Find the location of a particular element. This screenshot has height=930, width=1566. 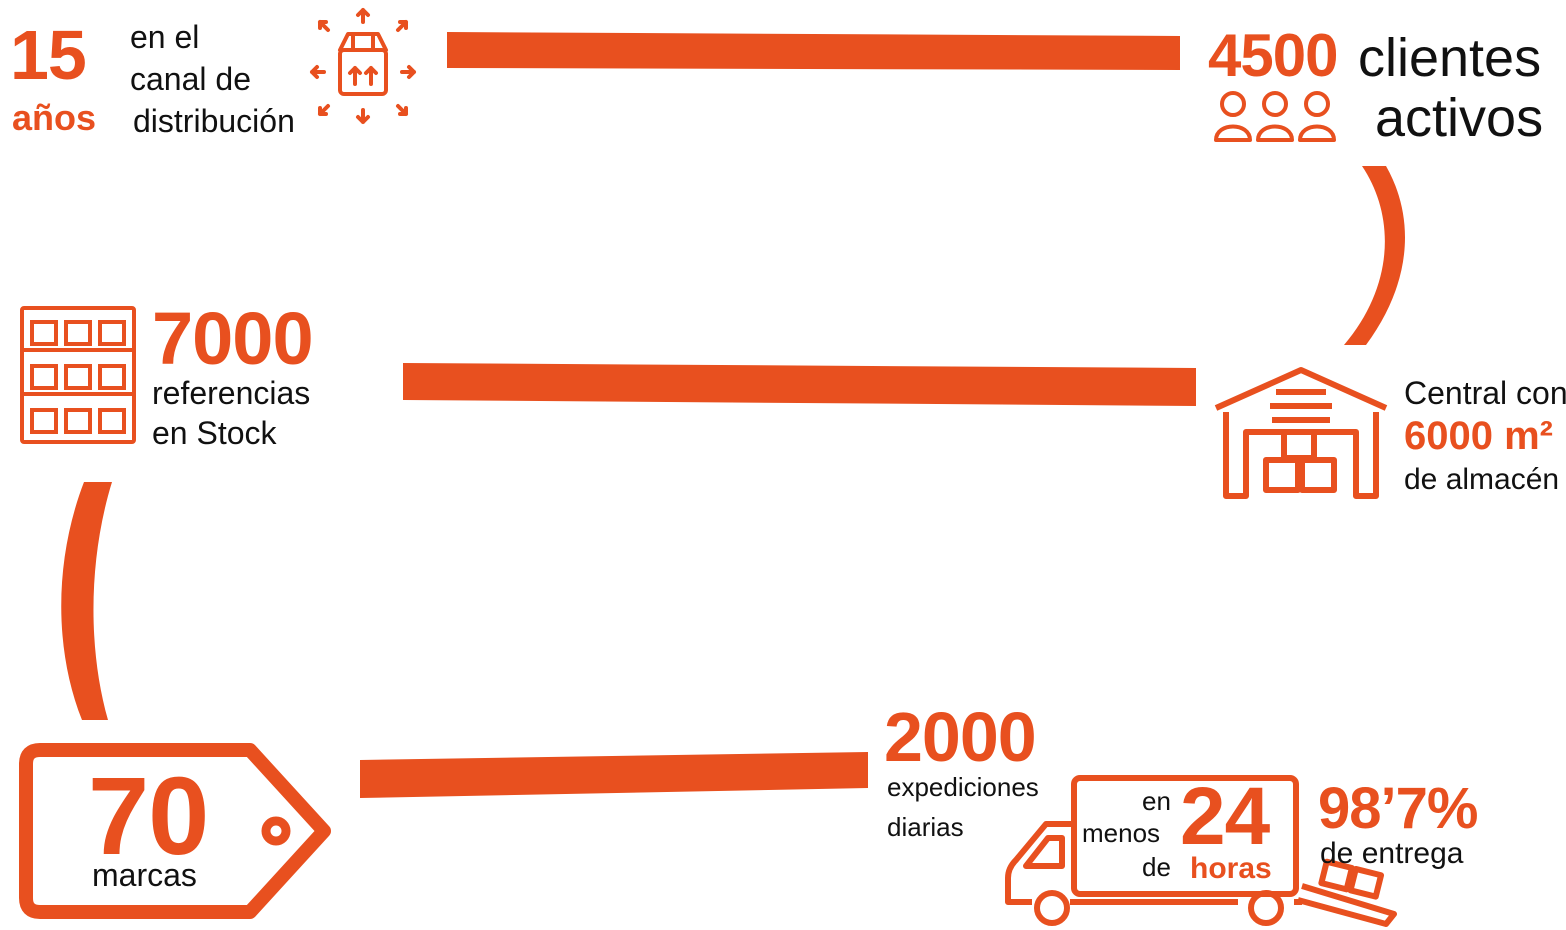

years-unit: años is located at coordinates (54, 117).